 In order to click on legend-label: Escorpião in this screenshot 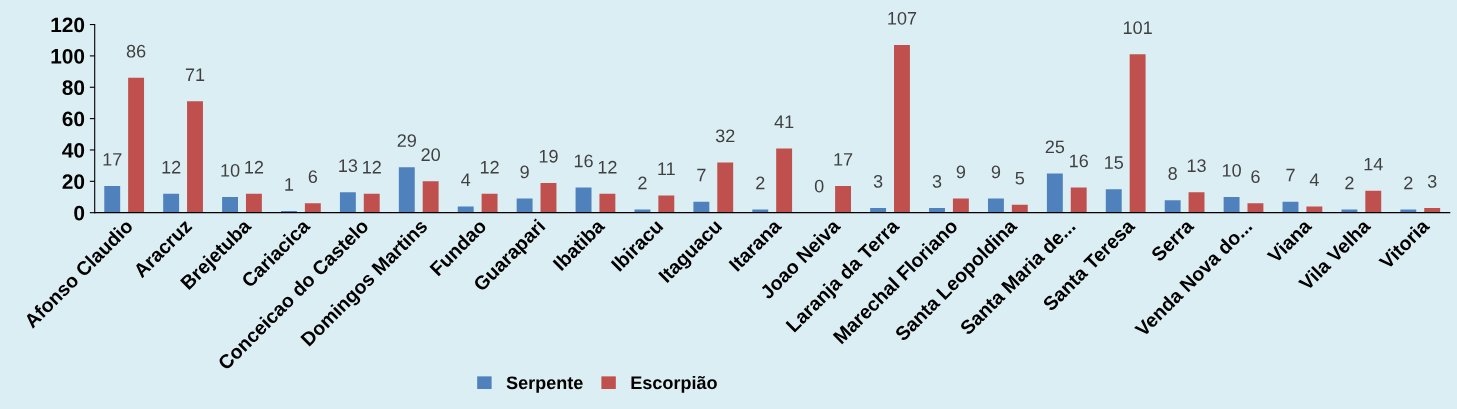, I will do `click(674, 384)`.